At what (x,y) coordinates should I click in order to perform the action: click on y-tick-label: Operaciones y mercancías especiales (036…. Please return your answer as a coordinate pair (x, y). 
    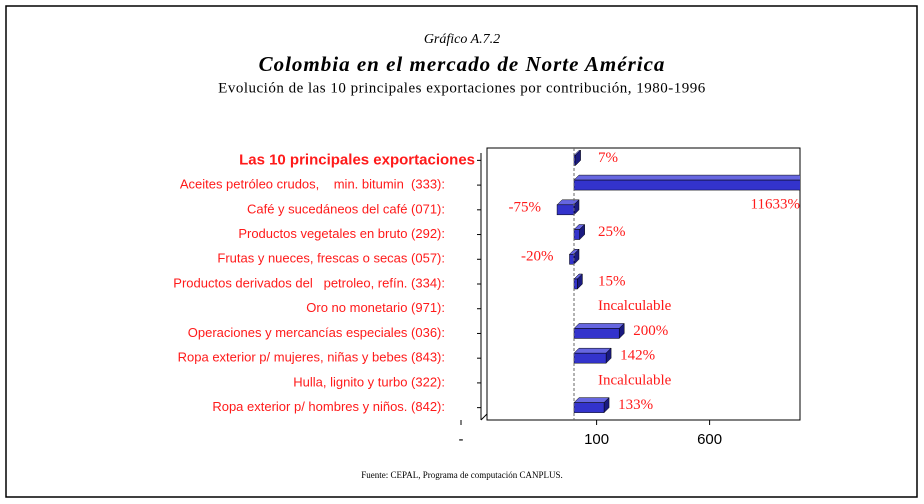
    Looking at the image, I should click on (316, 332).